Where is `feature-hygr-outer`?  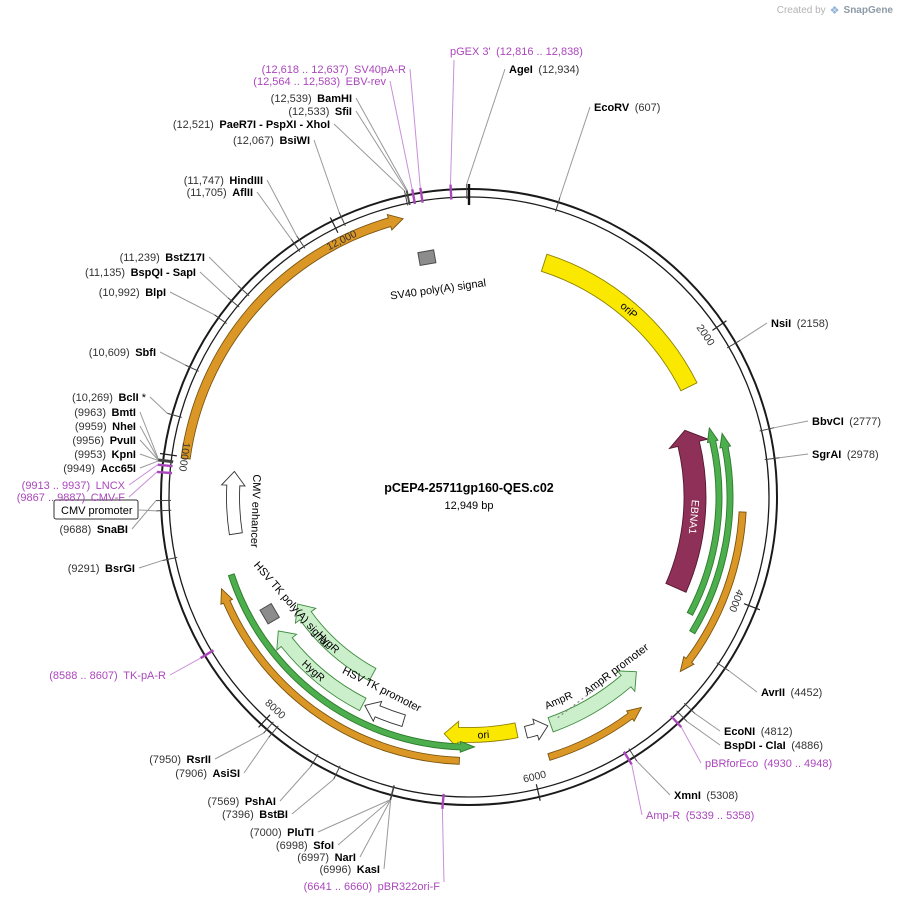 feature-hygr-outer is located at coordinates (321, 671).